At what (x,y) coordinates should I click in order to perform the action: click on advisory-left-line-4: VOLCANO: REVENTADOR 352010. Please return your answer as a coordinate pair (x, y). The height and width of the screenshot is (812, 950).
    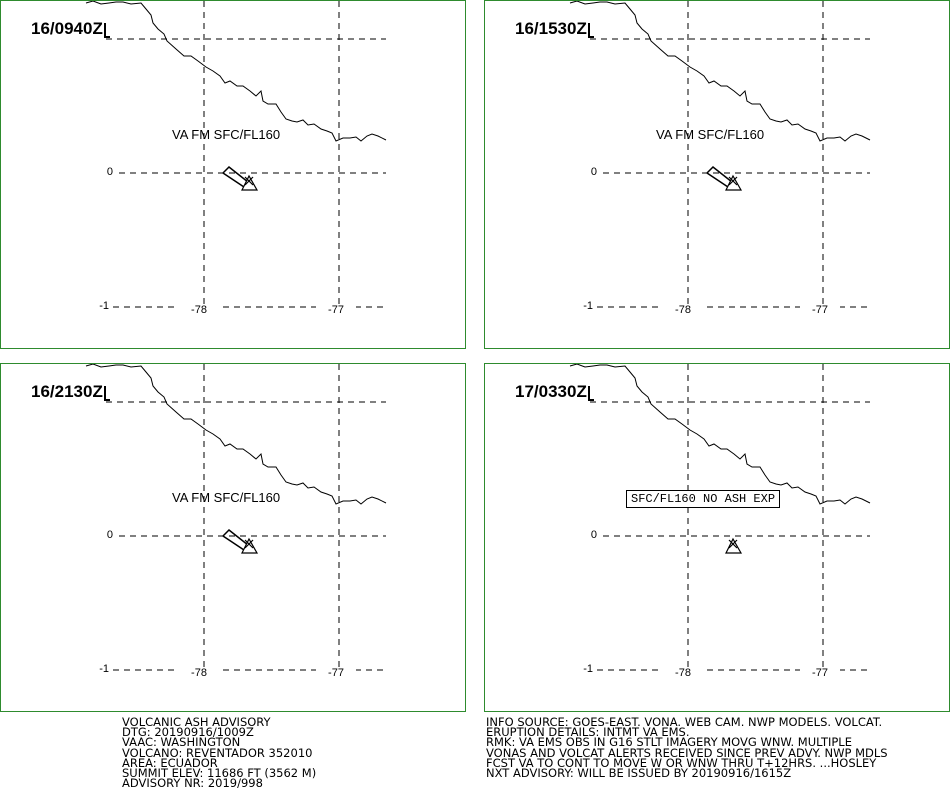
    Looking at the image, I should click on (217, 752).